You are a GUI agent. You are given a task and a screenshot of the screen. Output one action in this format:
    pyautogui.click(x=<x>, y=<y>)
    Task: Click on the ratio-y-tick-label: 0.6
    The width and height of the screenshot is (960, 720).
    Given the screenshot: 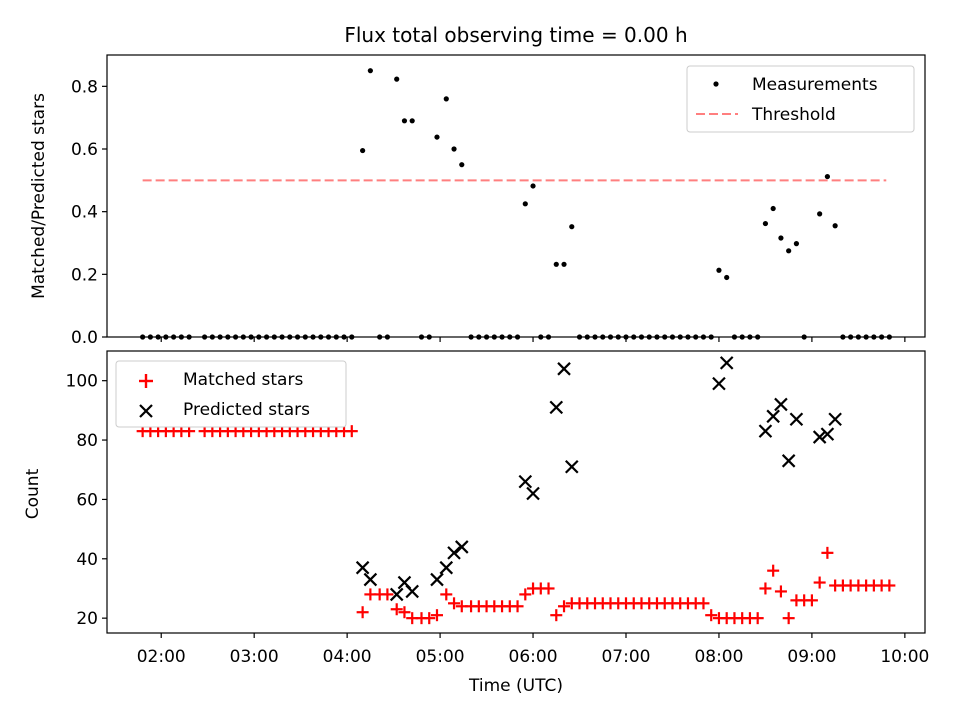 What is the action you would take?
    pyautogui.click(x=84, y=150)
    